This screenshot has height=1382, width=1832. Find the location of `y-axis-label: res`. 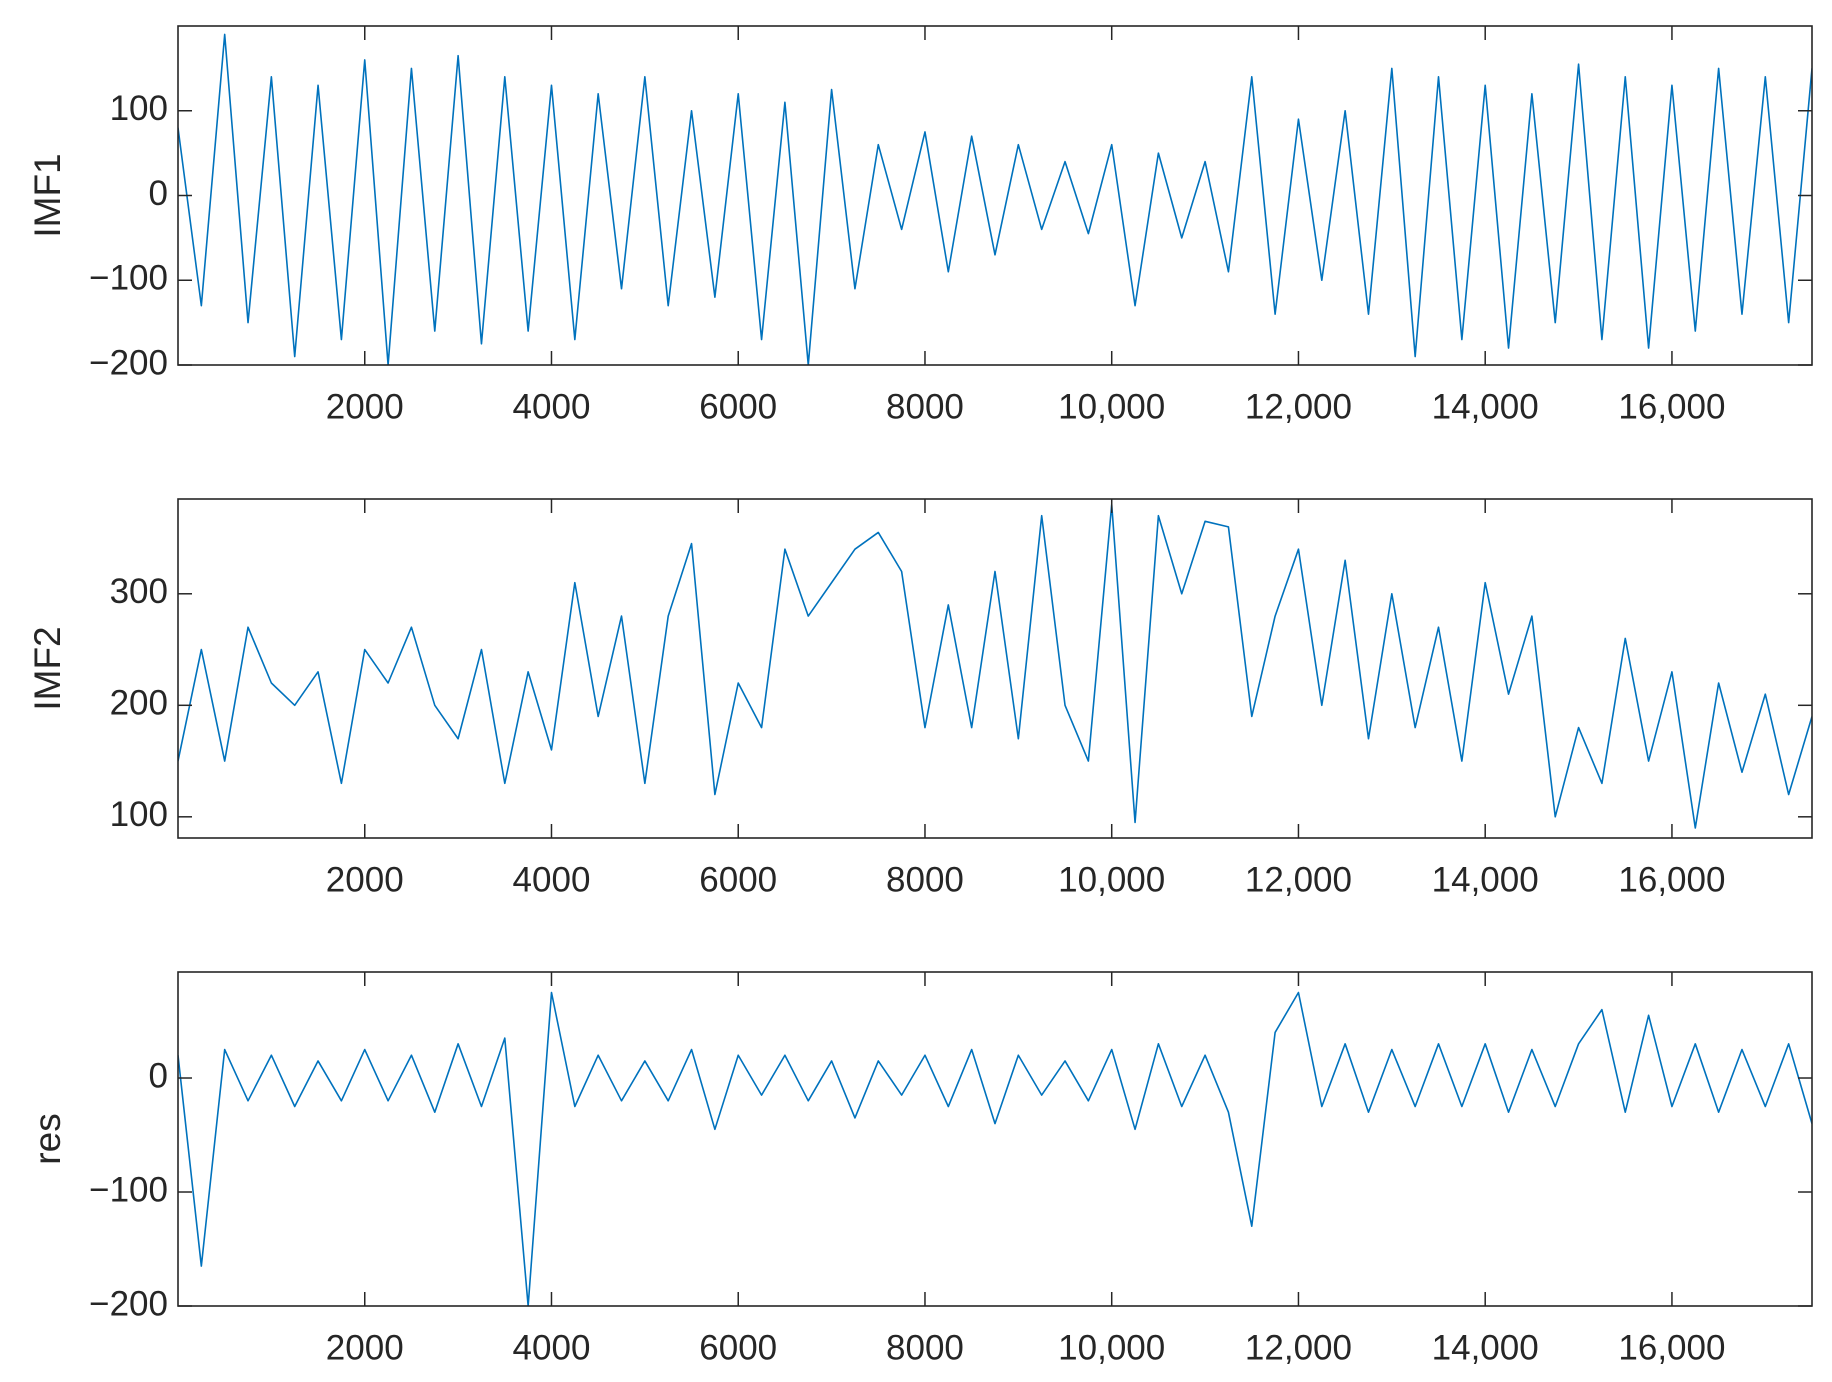

y-axis-label: res is located at coordinates (47, 1138).